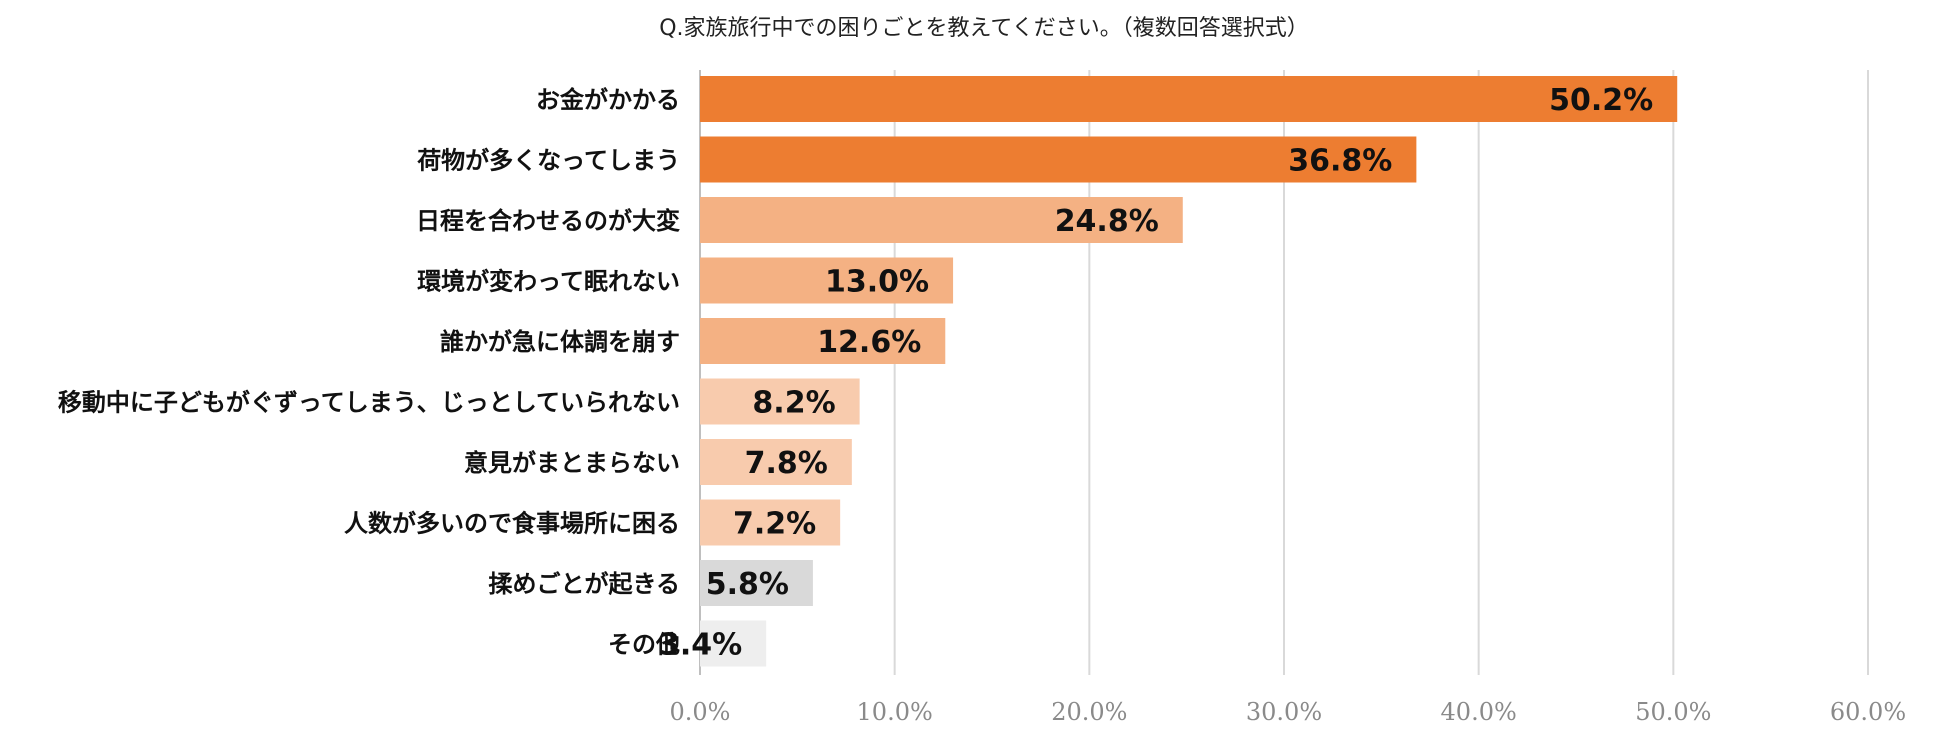 This screenshot has height=754, width=1950. What do you see at coordinates (984, 28) in the screenshot?
I see `chart-title: Q.家族旅行中での困りごとを教えてください。（複数回答選択式）` at bounding box center [984, 28].